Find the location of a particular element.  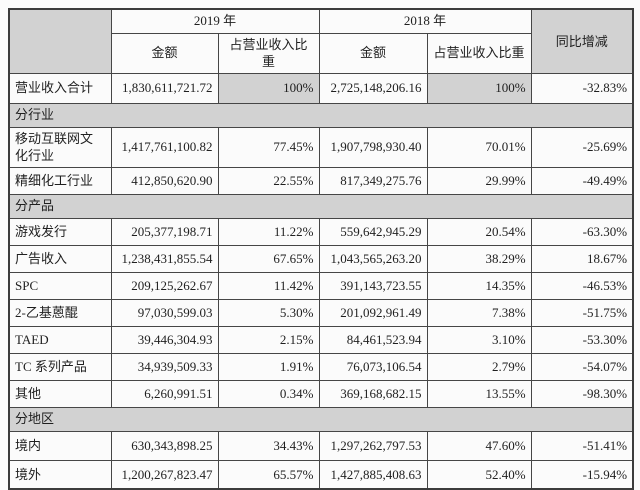

row-label: 2-乙基蒽醌 is located at coordinates (60, 312).